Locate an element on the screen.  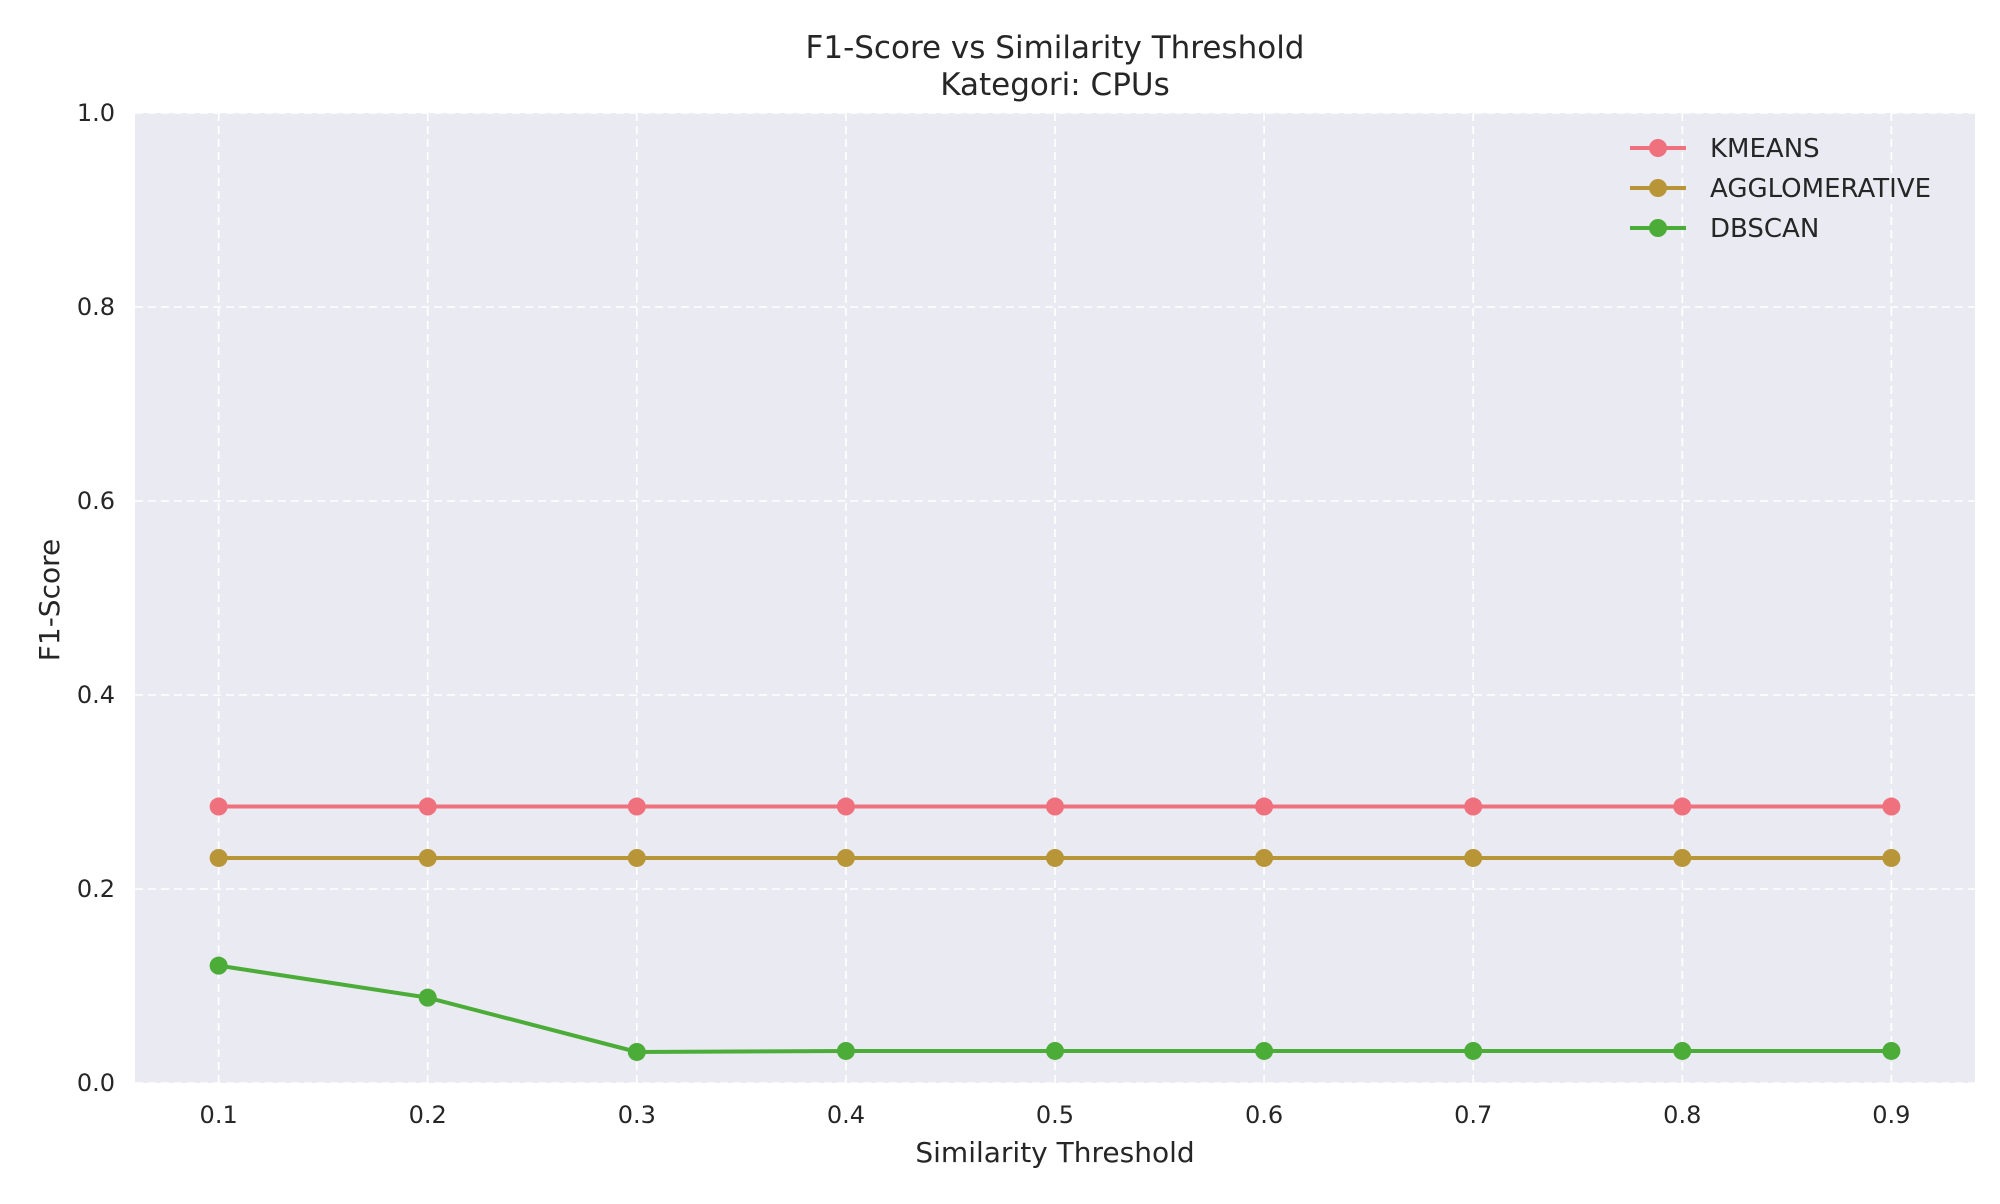
y-axis-ticks: 0.0 0.2 0.4 0.6 0.8 1.0 is located at coordinates (96, 598).